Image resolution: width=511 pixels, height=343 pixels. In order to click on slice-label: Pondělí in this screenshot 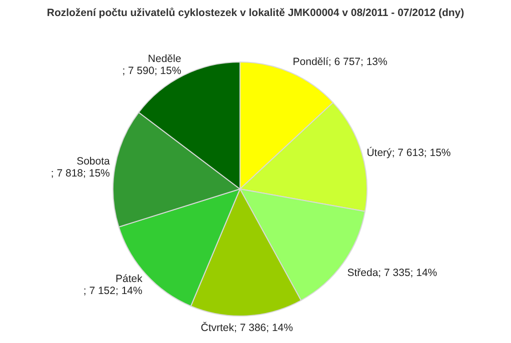, I will do `click(310, 62)`.